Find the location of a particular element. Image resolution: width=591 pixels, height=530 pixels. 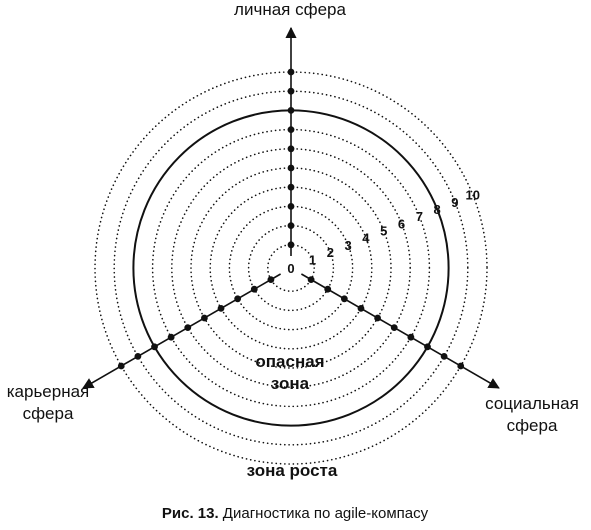

axis-social is located at coordinates (400, 331).